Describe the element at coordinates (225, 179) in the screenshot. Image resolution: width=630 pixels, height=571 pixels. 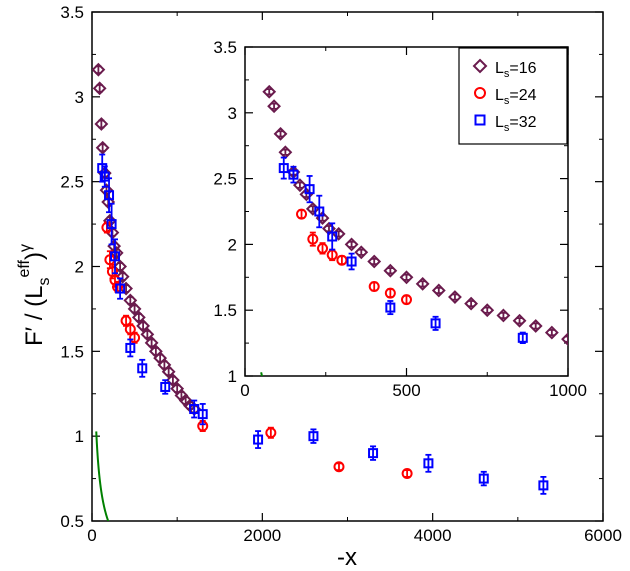
I see `inset-y-tick-label: 2.5` at that location.